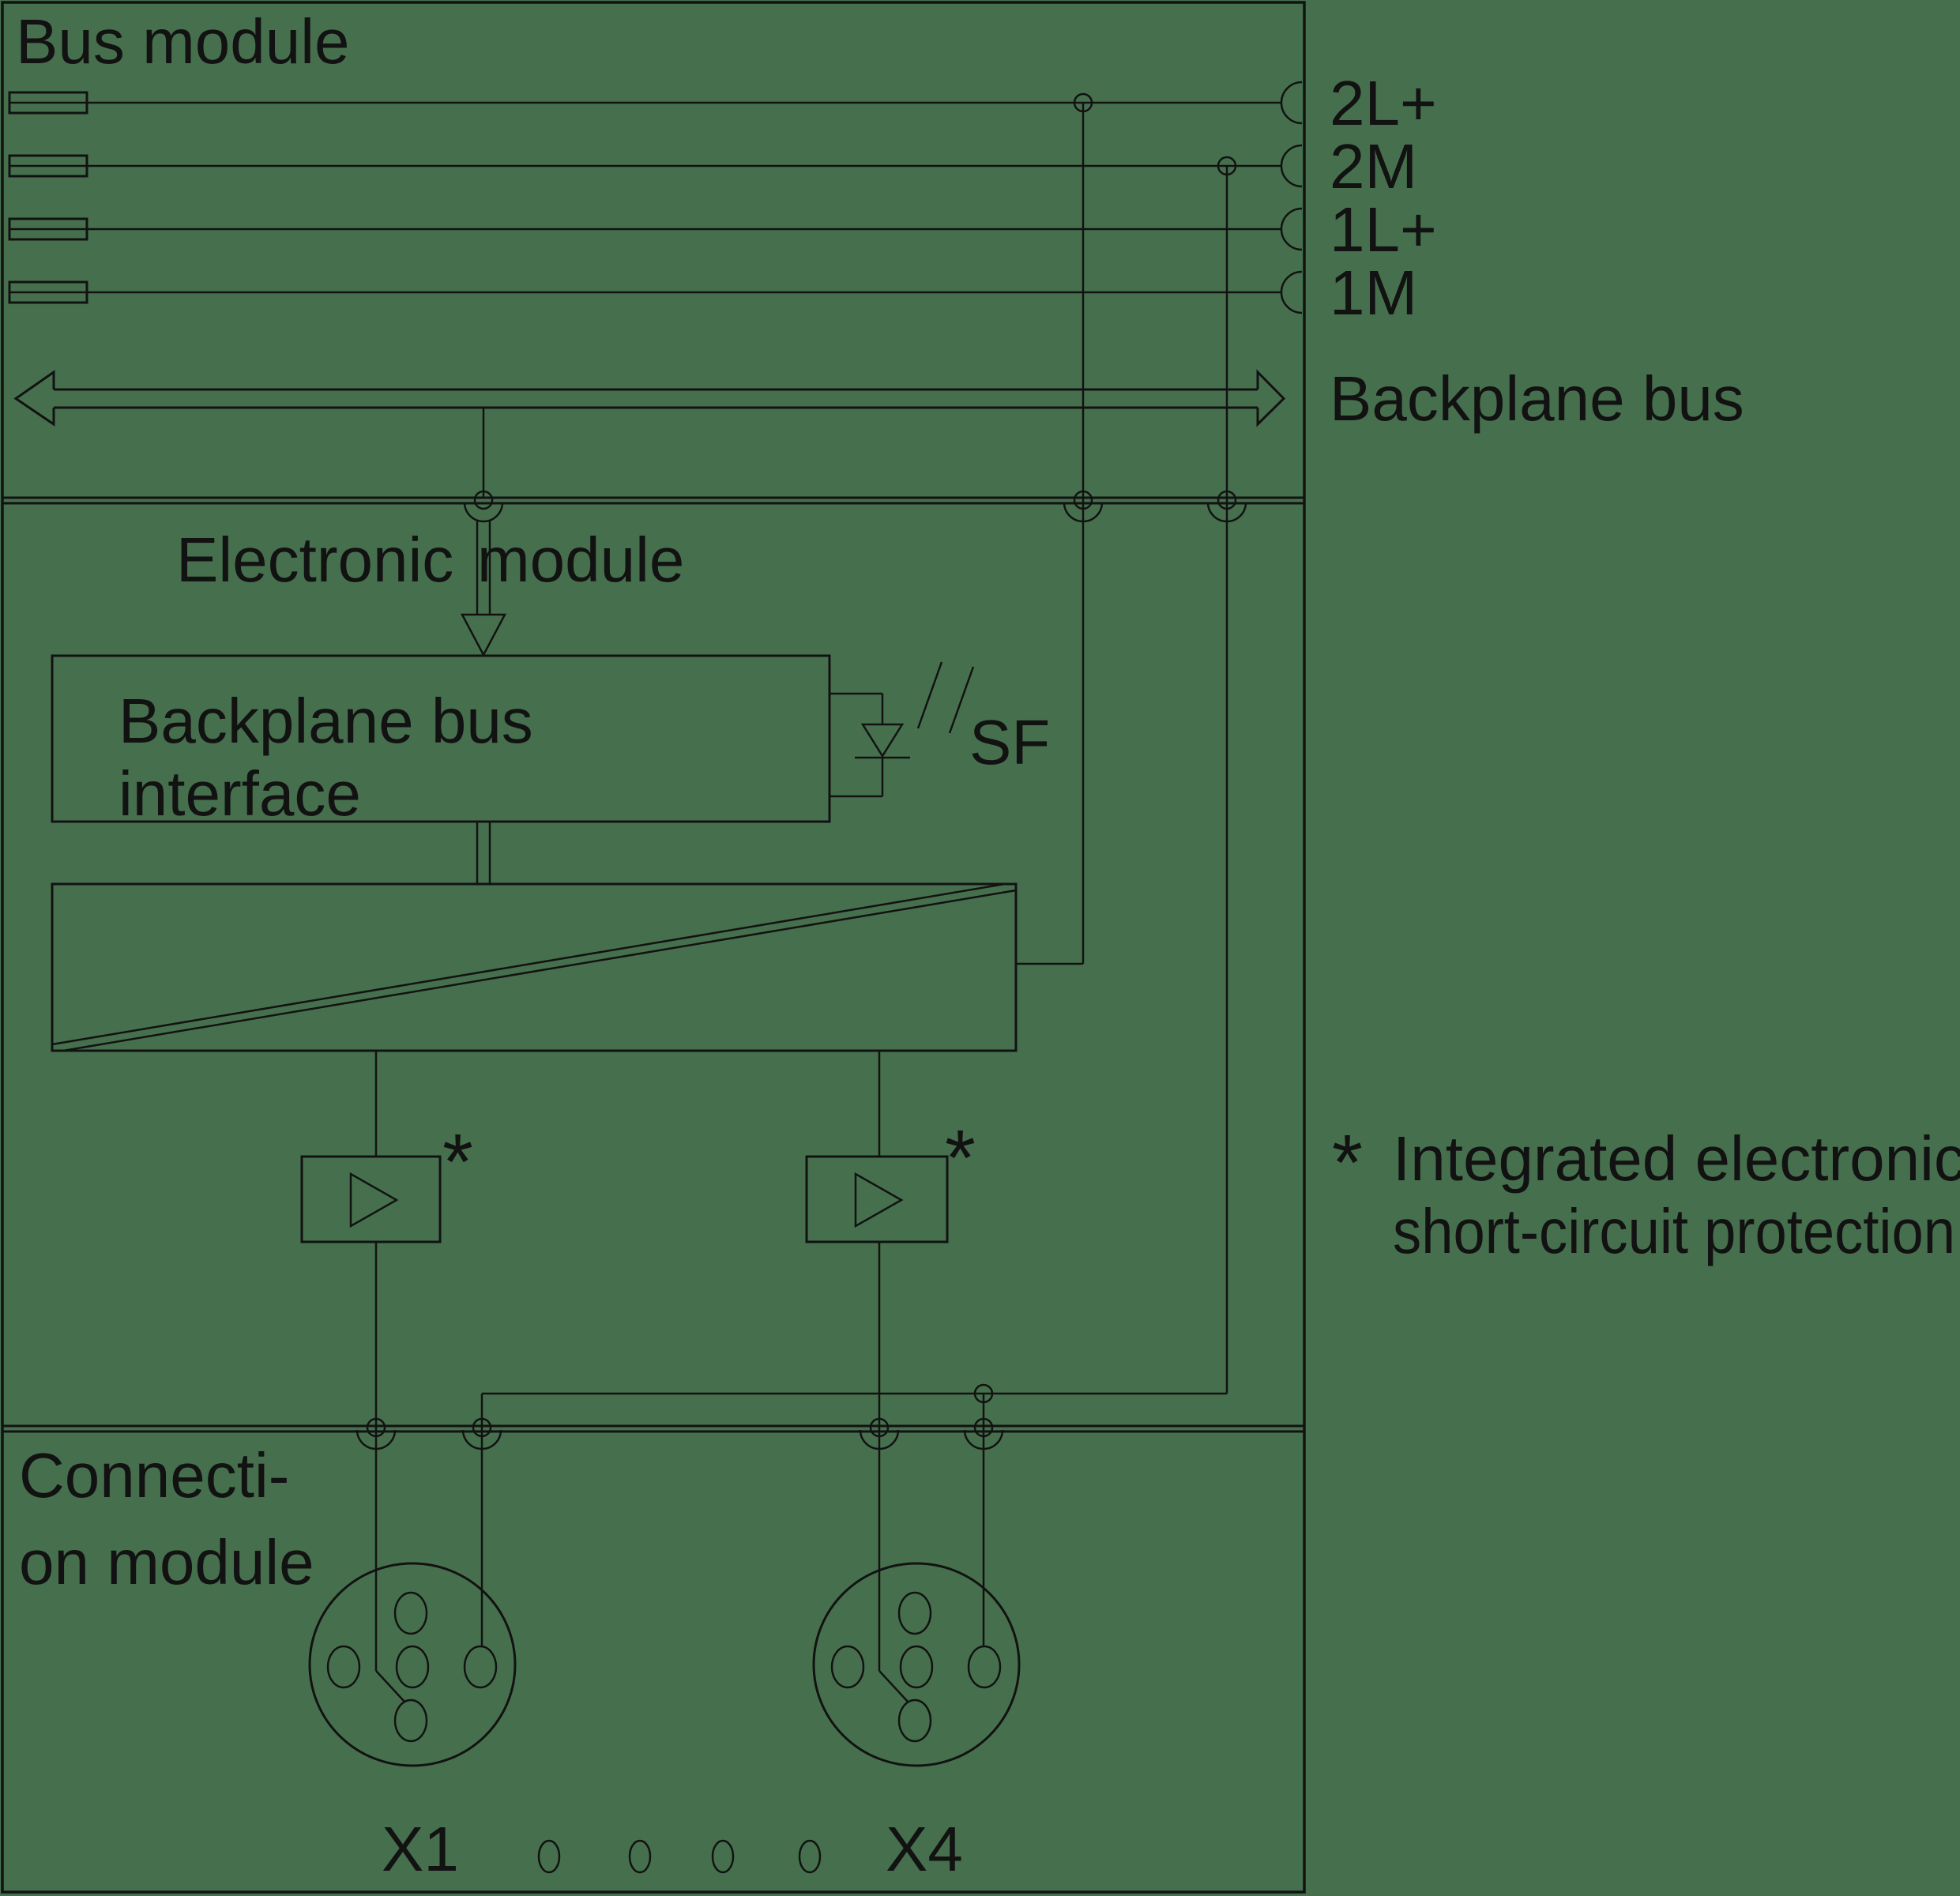  I want to click on backplane-bus-label: Backplane bus, so click(1537, 398).